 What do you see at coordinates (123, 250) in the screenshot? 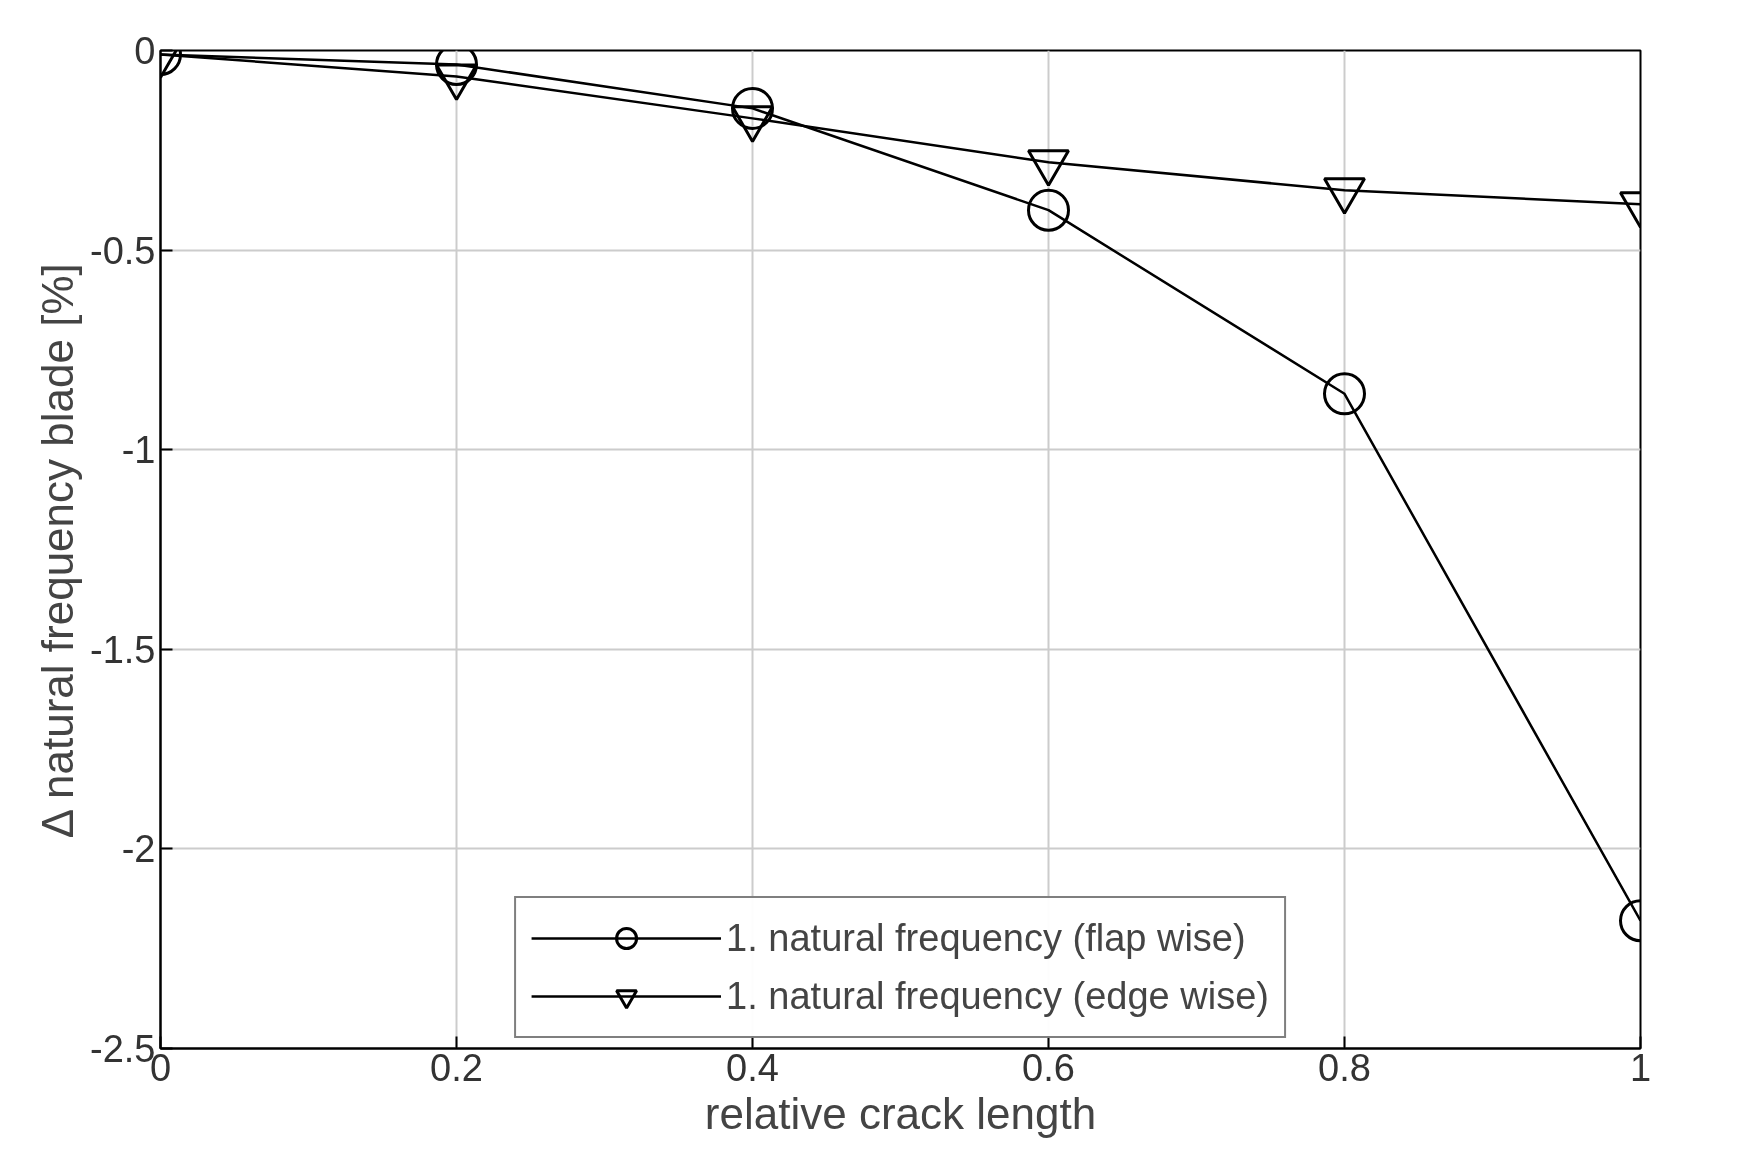
I see `y-tick-label: -0.5` at bounding box center [123, 250].